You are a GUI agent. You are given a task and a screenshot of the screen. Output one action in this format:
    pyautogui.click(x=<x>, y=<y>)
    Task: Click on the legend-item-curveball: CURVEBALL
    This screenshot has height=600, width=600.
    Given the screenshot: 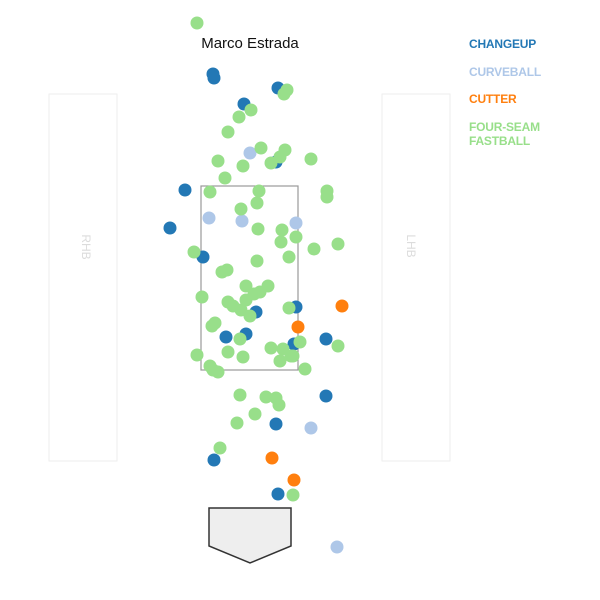 What is the action you would take?
    pyautogui.click(x=505, y=71)
    